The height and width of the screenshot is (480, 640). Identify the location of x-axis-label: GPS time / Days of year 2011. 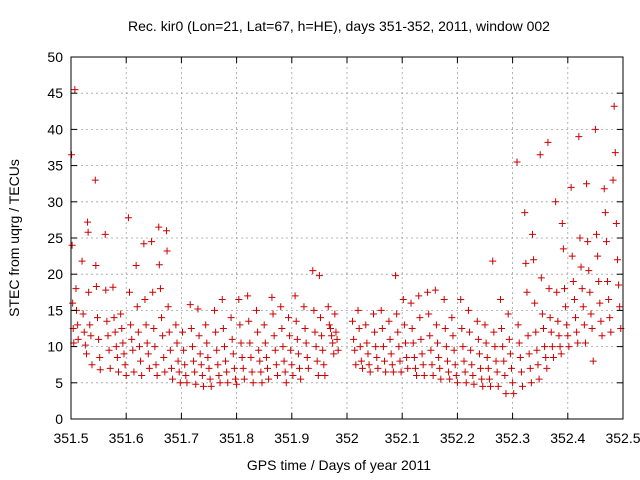
(339, 465).